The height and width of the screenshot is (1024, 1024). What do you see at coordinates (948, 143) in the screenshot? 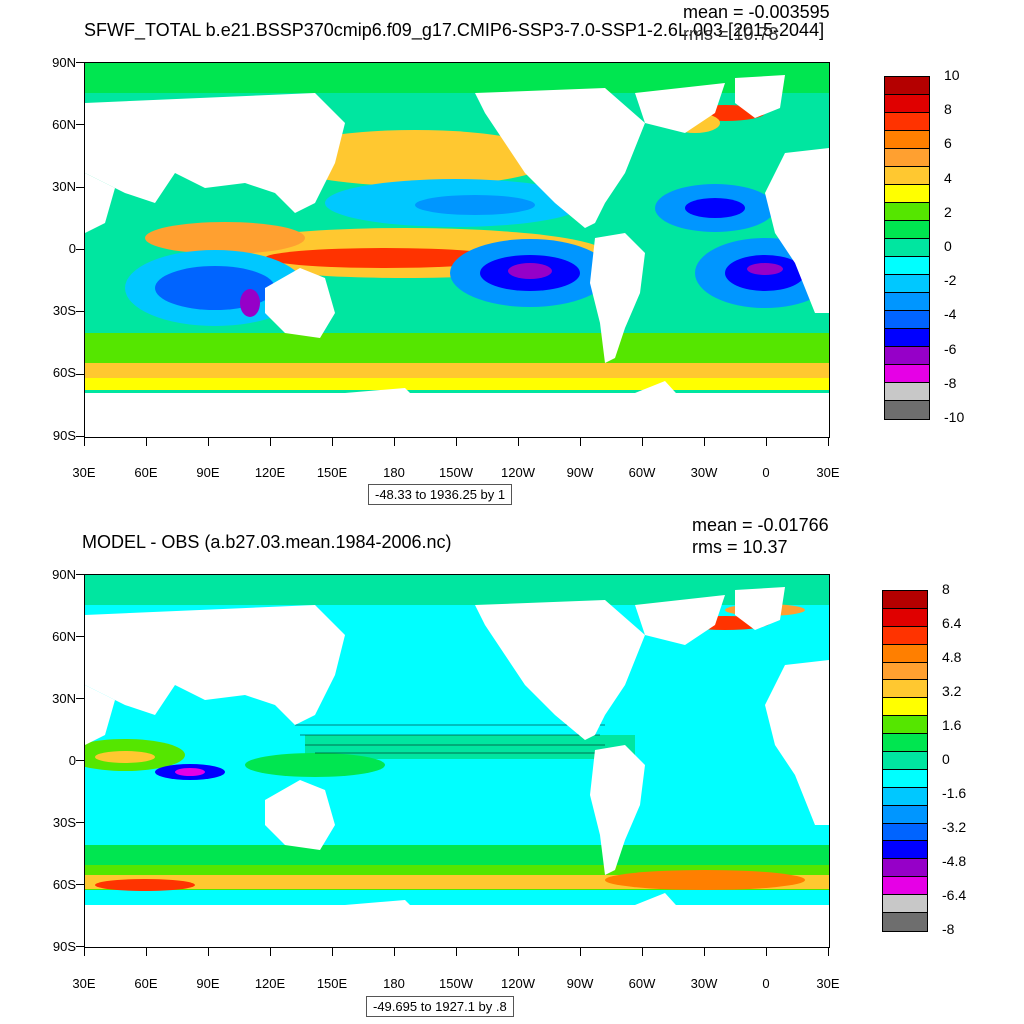
I see `colorbar-label: 6` at bounding box center [948, 143].